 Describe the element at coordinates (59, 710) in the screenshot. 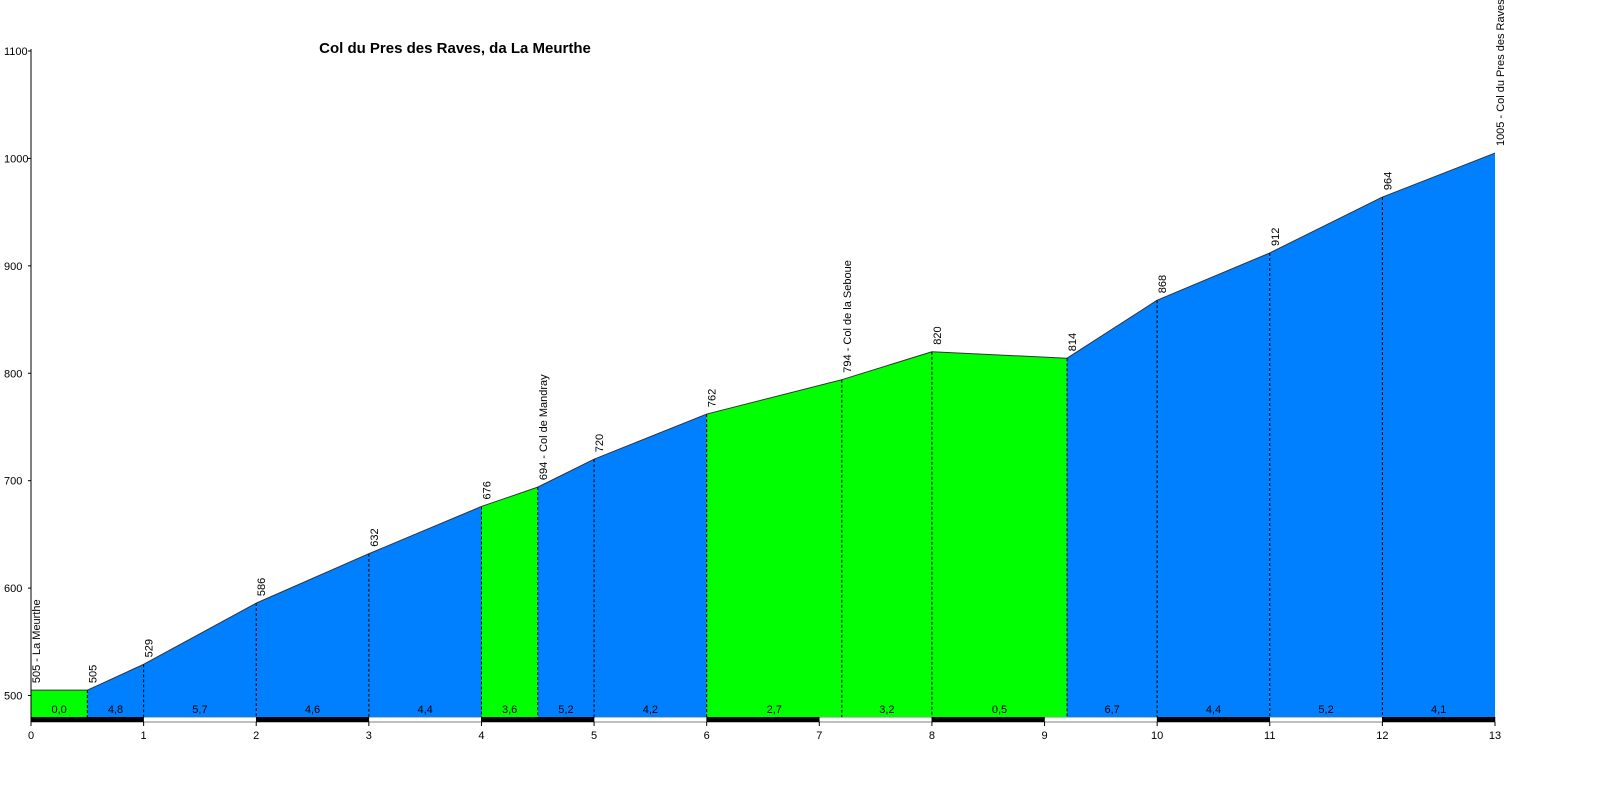

I see `gradient-label: 0,0` at that location.